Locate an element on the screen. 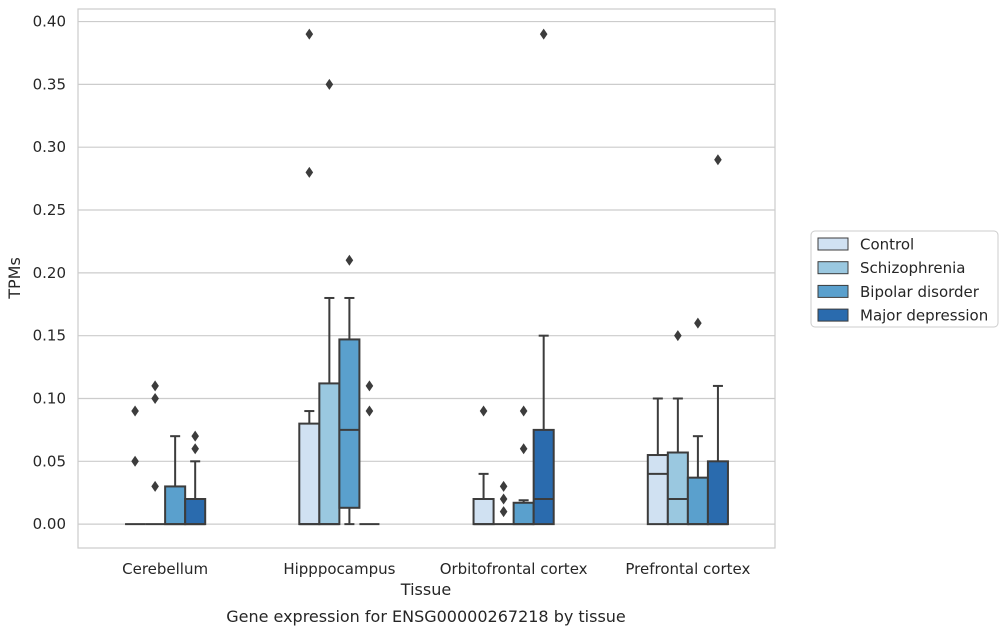 This screenshot has width=1007, height=634. y-tick-label: 0.05 is located at coordinates (49, 461).